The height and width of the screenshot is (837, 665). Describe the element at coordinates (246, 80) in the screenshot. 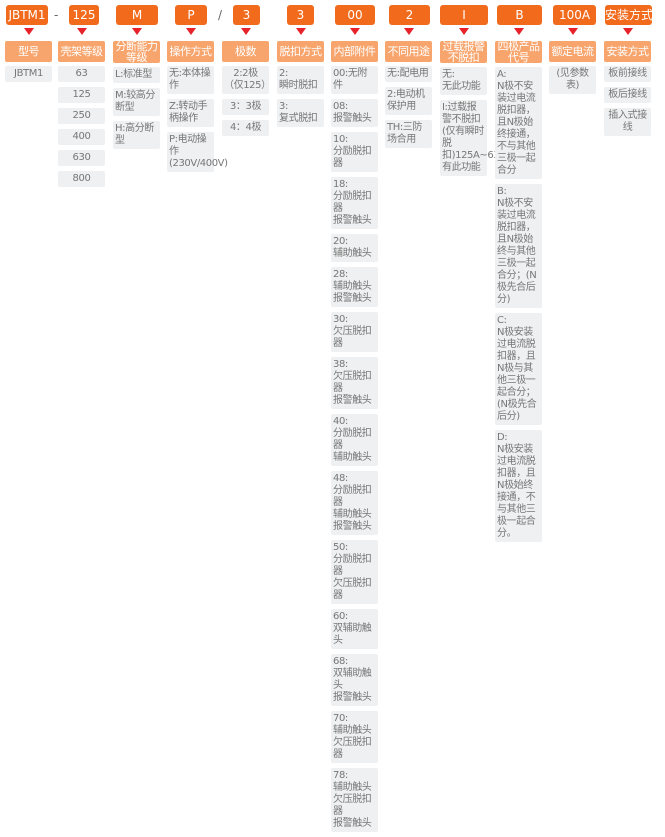

I see `option-item: 2:2极（仅125）` at that location.